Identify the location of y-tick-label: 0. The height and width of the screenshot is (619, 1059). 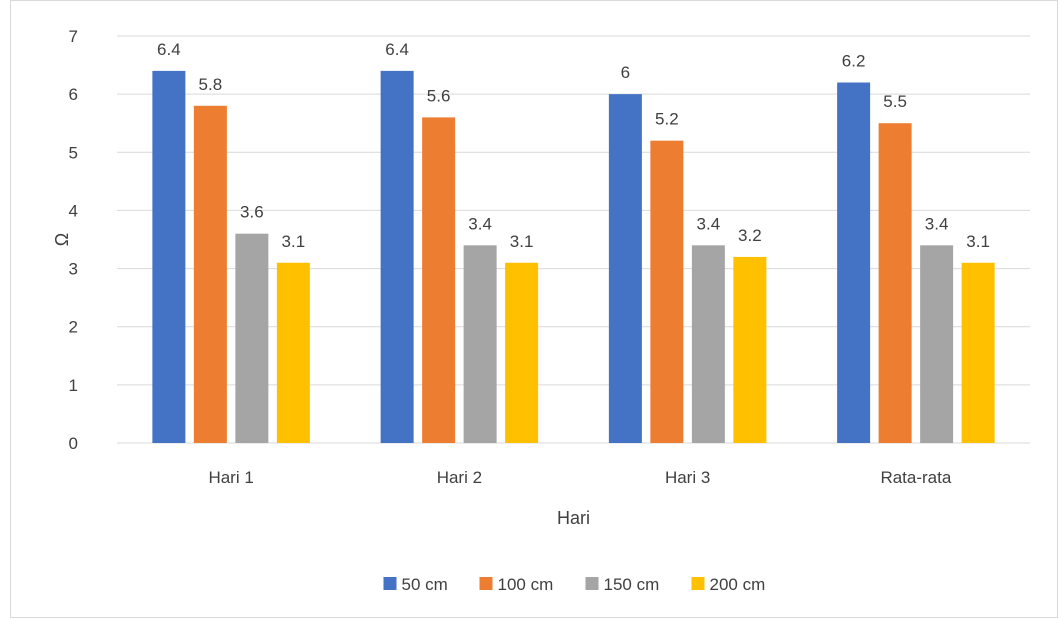
(73, 443).